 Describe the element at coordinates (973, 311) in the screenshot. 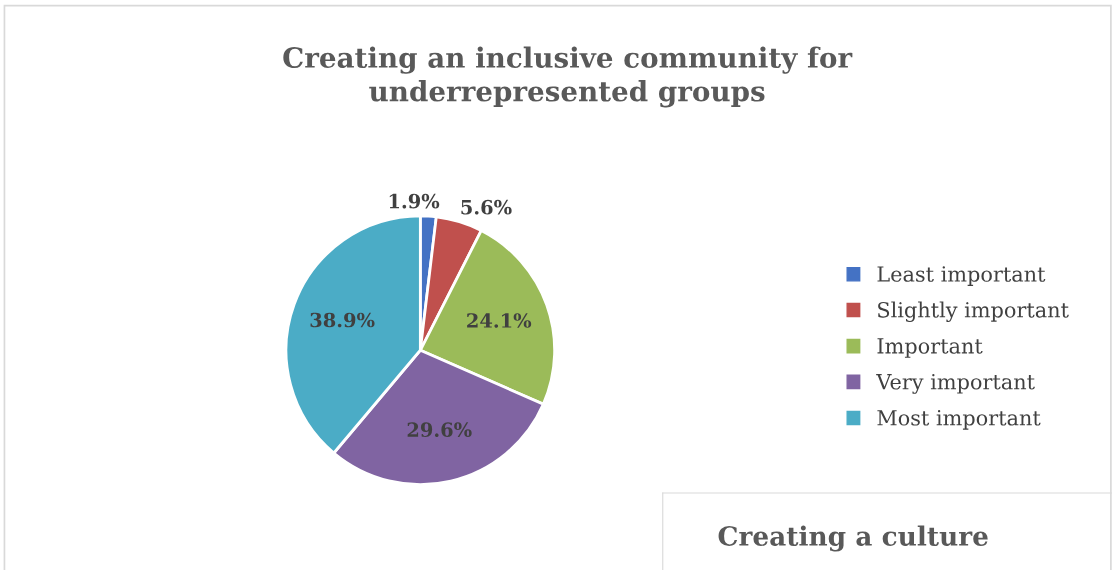

I see `legend-label: Slightly important` at that location.